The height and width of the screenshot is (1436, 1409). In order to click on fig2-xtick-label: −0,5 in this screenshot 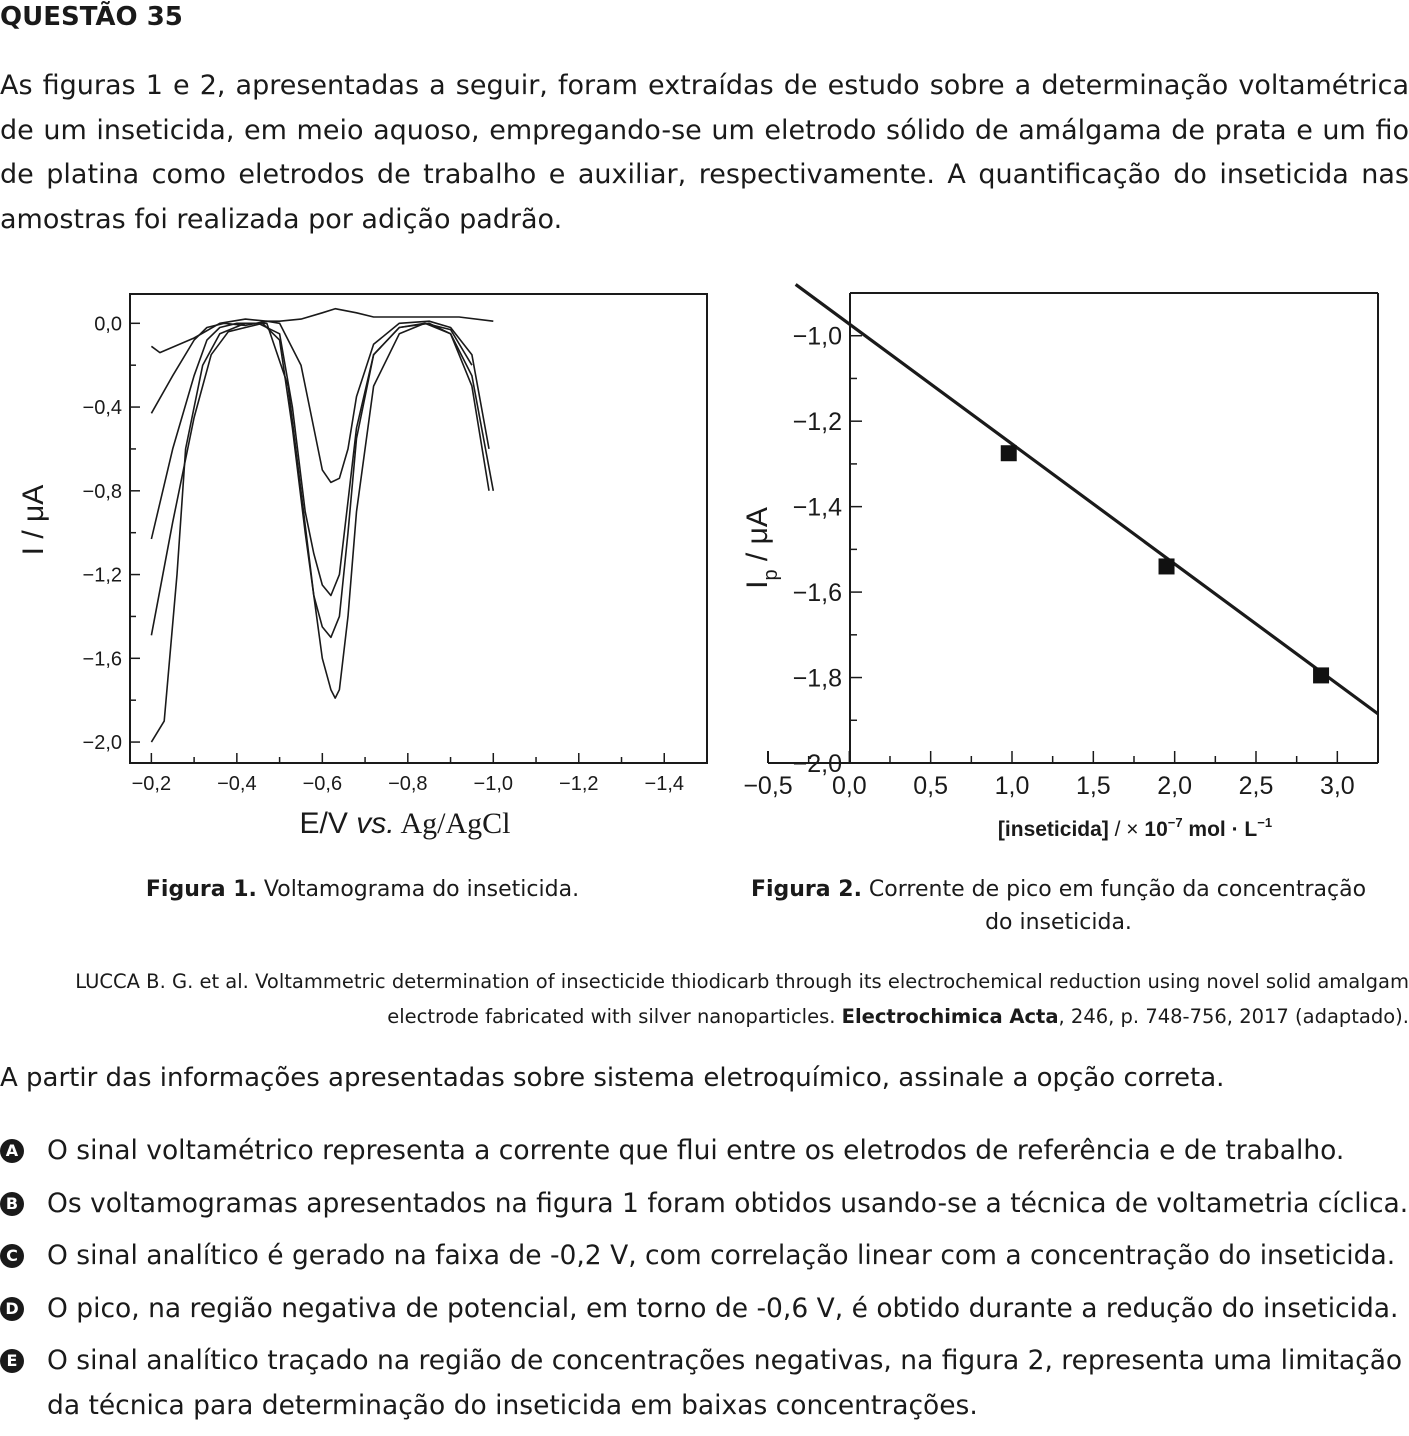, I will do `click(767, 786)`.